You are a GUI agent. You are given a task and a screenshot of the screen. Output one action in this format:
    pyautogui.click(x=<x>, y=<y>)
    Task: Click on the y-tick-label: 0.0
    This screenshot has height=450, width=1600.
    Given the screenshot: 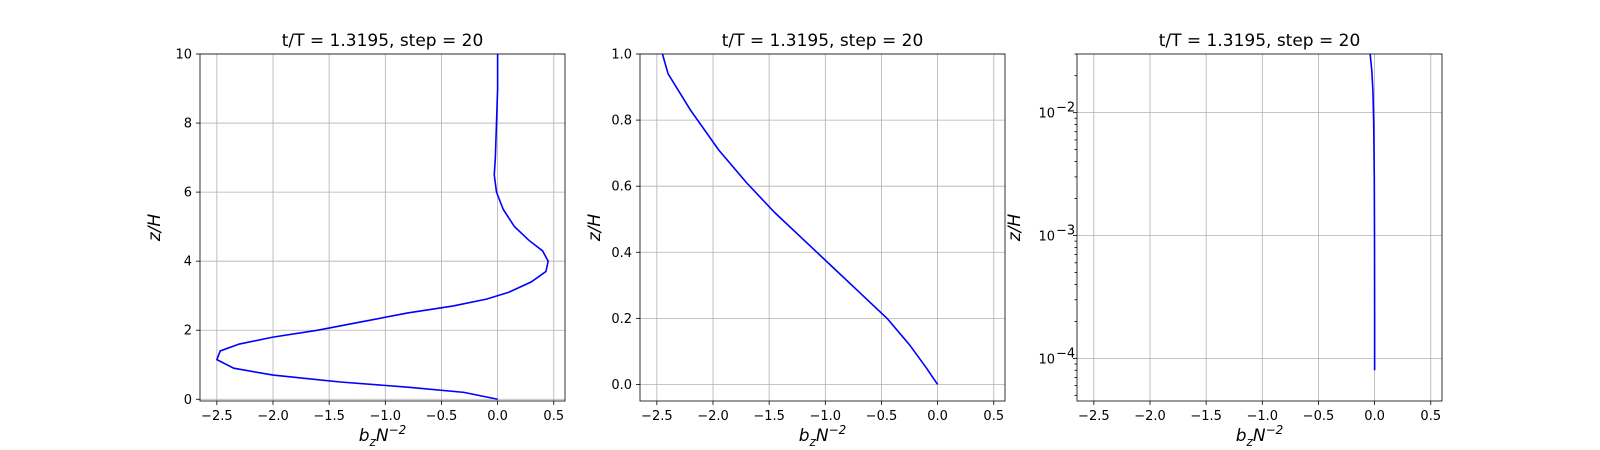 What is the action you would take?
    pyautogui.click(x=621, y=385)
    